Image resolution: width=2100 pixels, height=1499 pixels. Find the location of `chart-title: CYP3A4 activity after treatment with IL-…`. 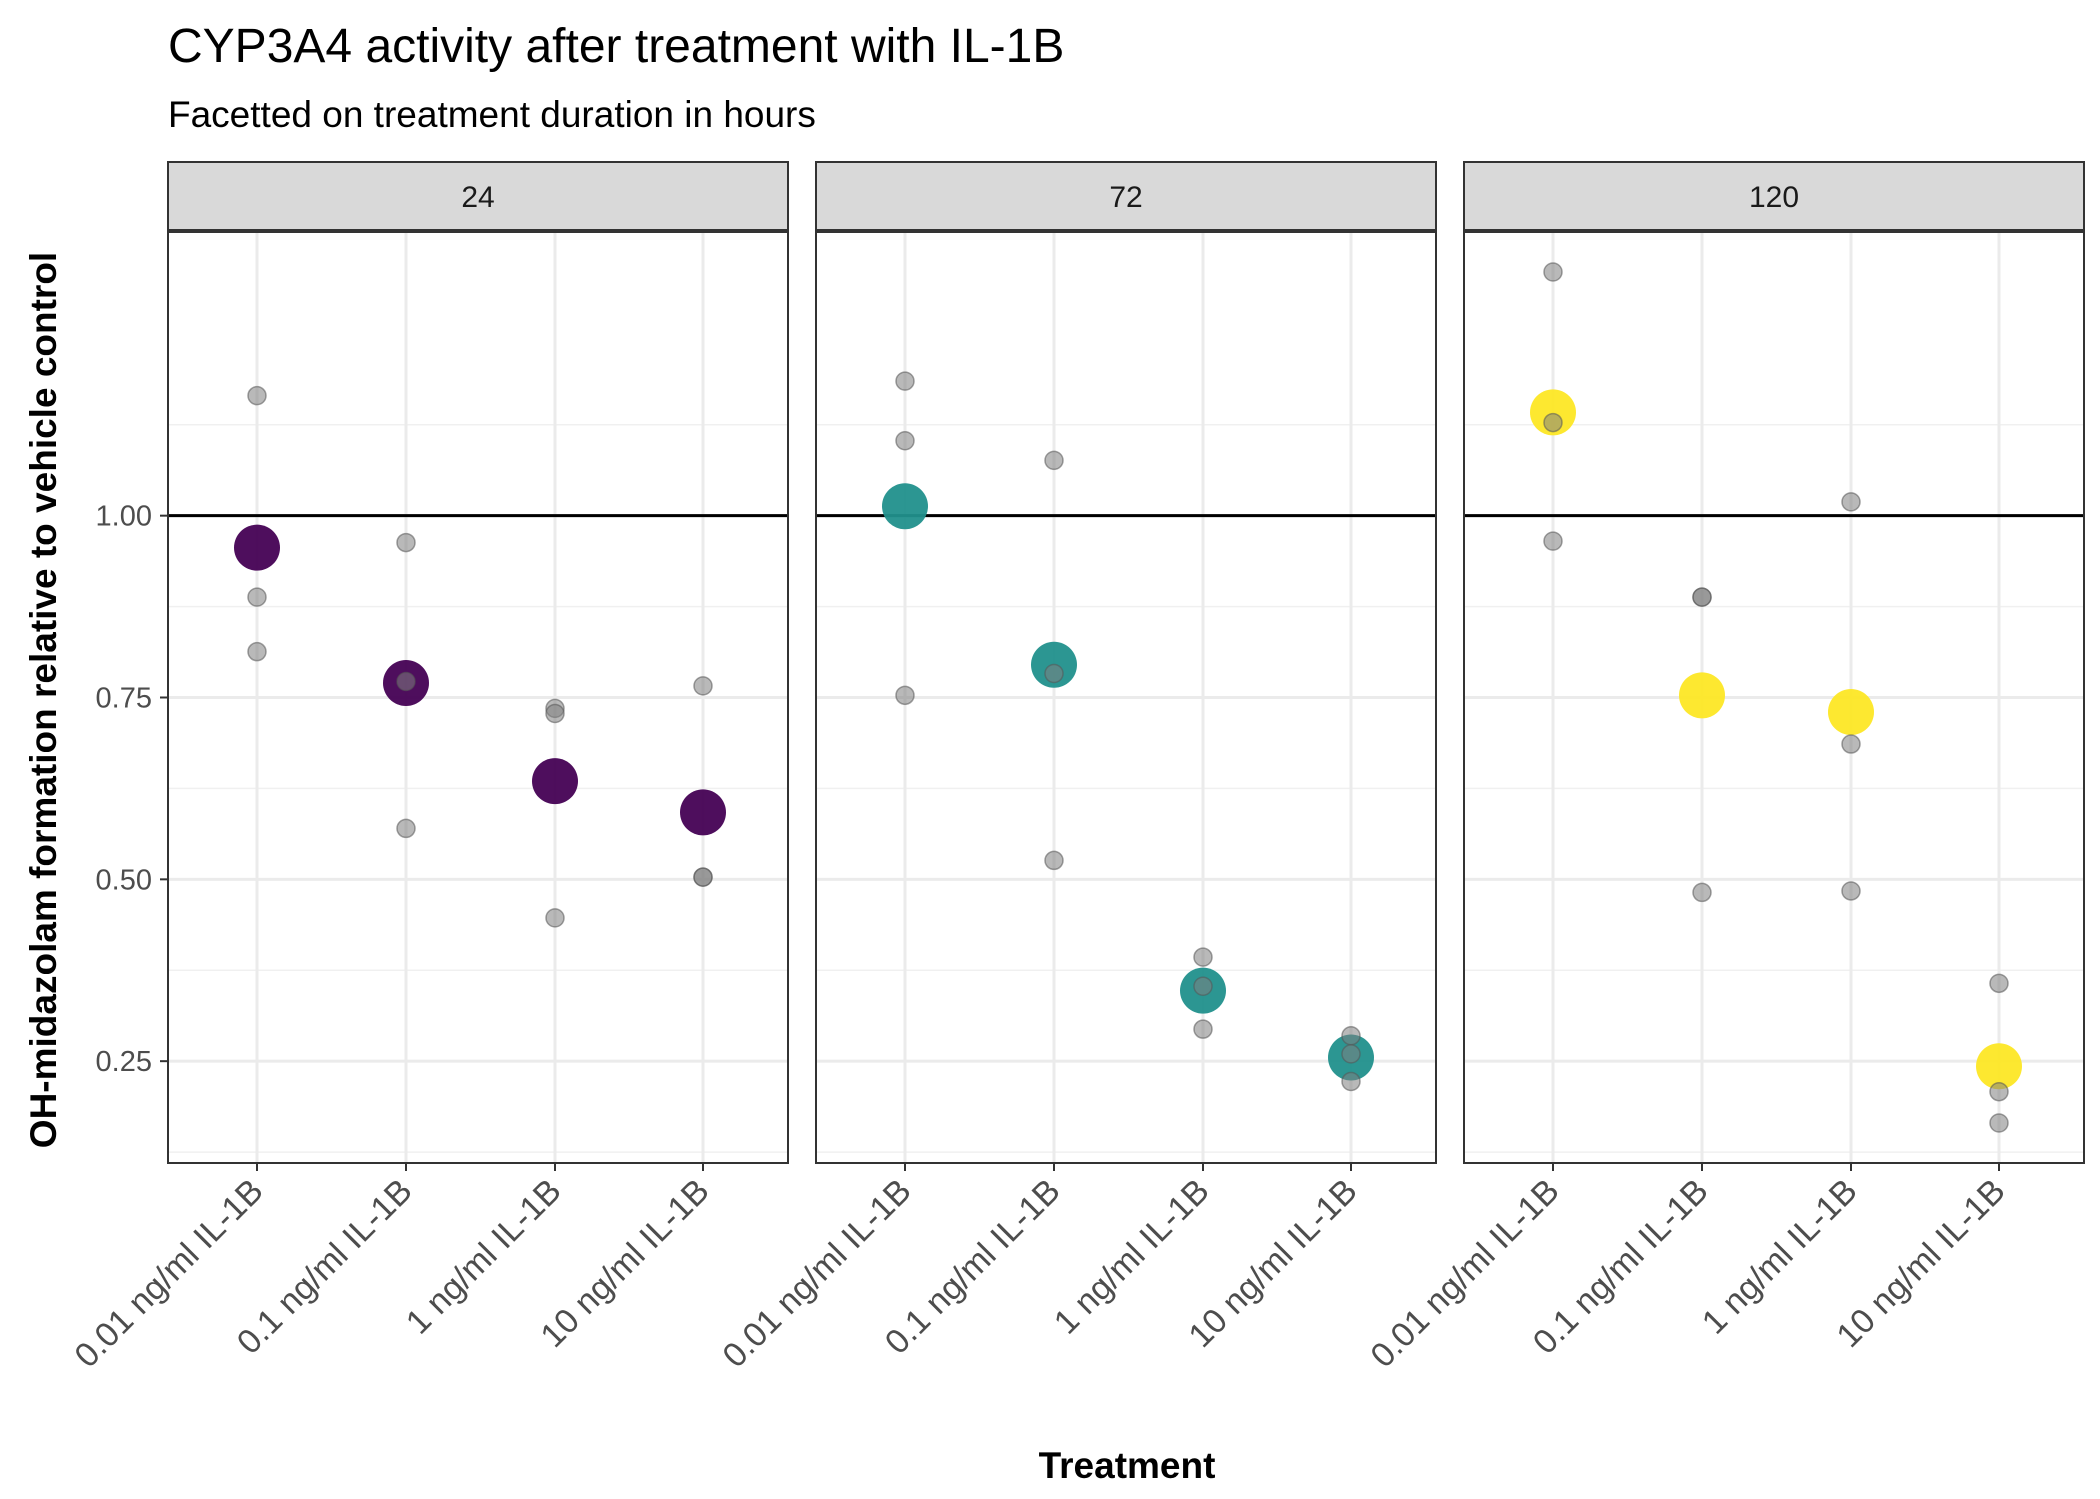

chart-title: CYP3A4 activity after treatment with IL-… is located at coordinates (616, 46).